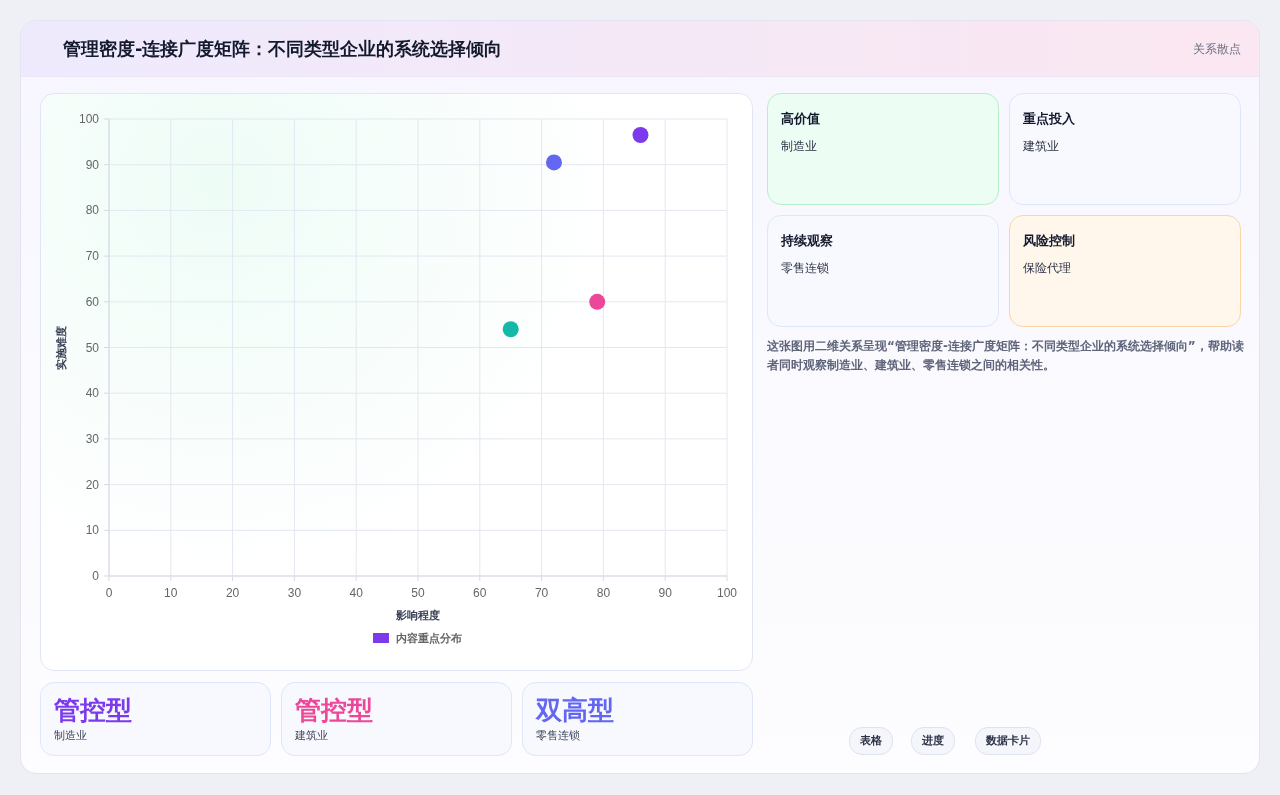  What do you see at coordinates (1047, 268) in the screenshot?
I see `text: 保险代理` at bounding box center [1047, 268].